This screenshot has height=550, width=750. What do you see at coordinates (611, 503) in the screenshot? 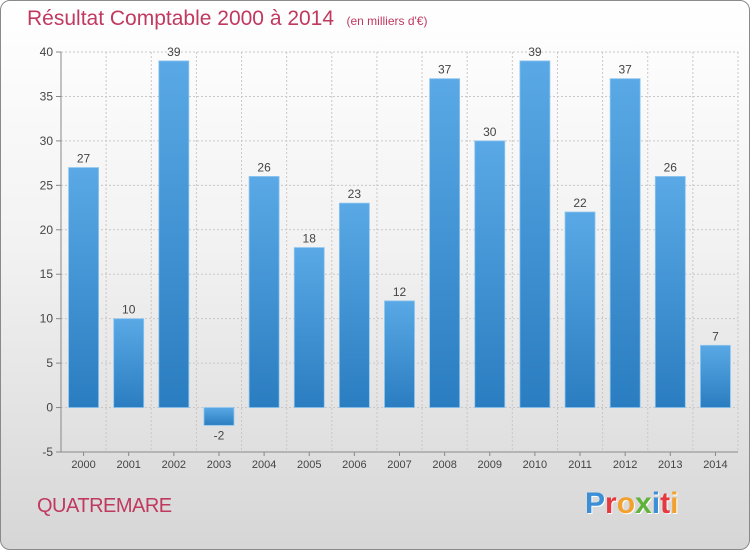
I see `logo-letter: r` at bounding box center [611, 503].